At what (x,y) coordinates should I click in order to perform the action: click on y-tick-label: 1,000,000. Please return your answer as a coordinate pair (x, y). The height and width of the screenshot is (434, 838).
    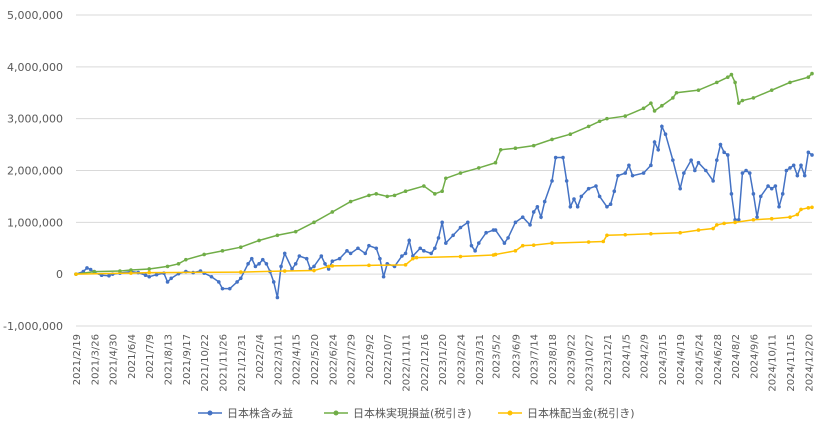
    Looking at the image, I should click on (35, 222).